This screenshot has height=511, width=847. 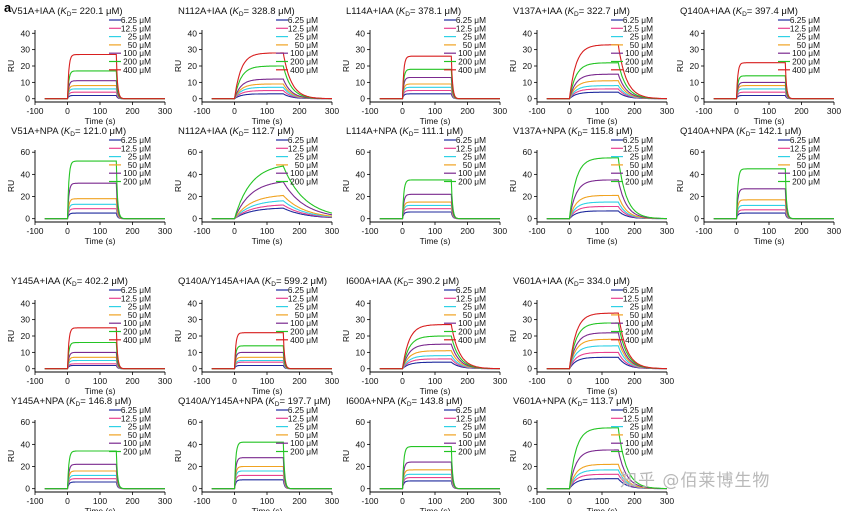 What do you see at coordinates (71, 402) in the screenshot?
I see `chart-title: Y145A+NPA (KD= 146.8 μM)` at bounding box center [71, 402].